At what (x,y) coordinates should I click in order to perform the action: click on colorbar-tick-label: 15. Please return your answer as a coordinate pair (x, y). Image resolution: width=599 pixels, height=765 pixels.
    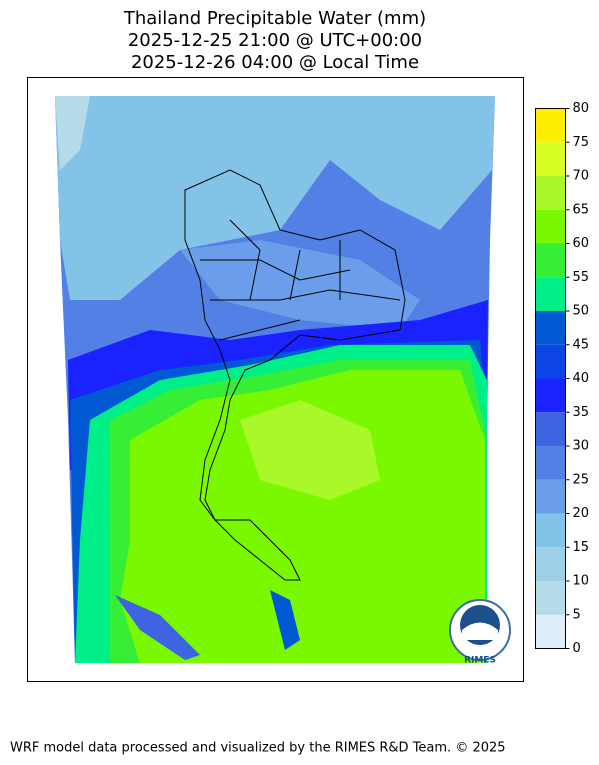
    Looking at the image, I should click on (581, 547).